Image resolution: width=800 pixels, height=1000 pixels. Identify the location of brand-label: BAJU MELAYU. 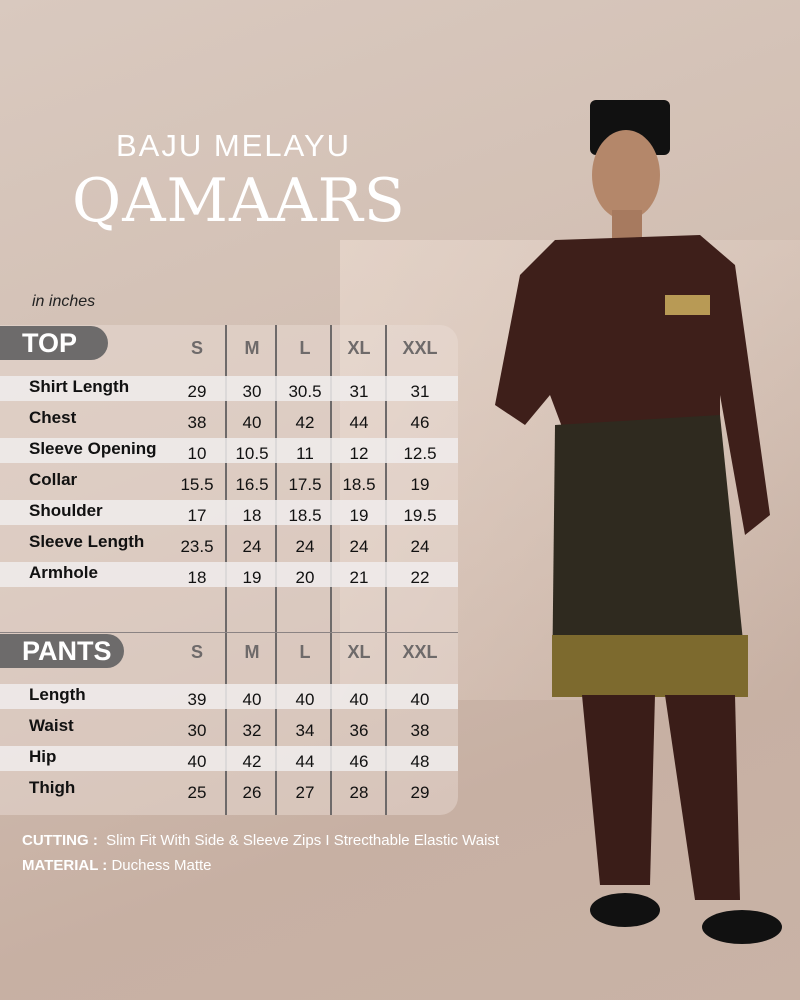
(234, 145).